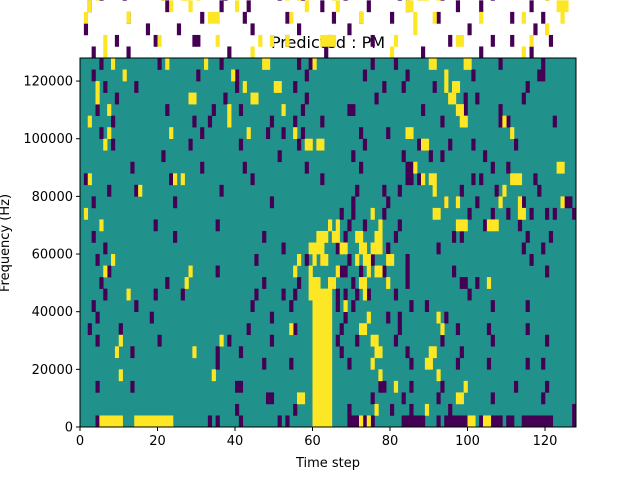 This screenshot has height=480, width=640. I want to click on y-tick-label: 80000, so click(52, 197).